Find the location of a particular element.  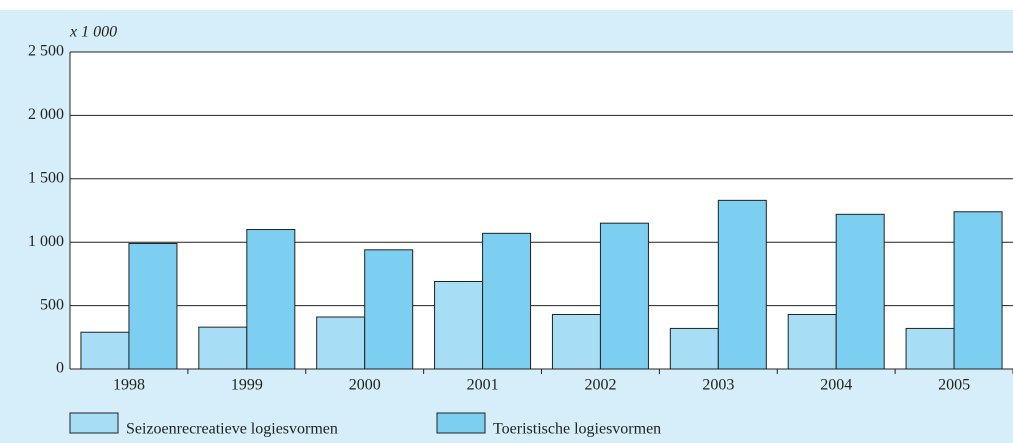

x-tick-label: 2003 is located at coordinates (718, 385).